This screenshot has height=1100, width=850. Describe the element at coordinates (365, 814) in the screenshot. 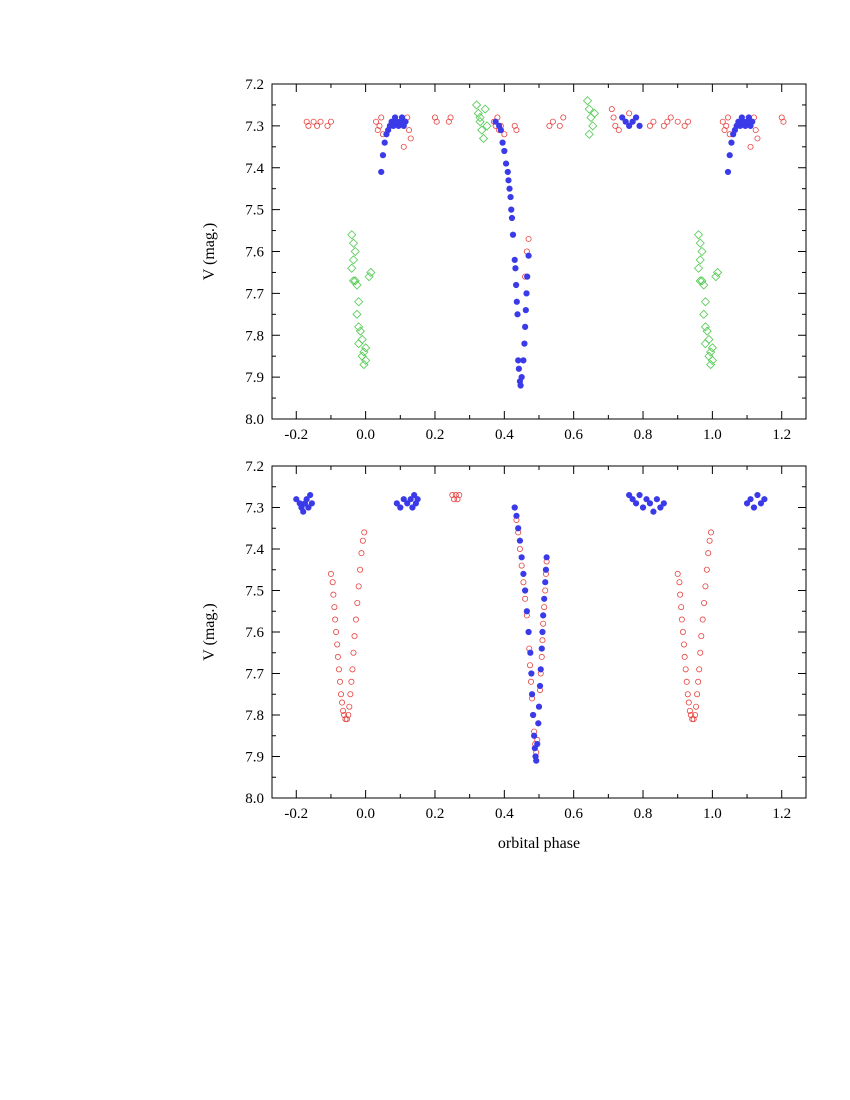

I see `x-tick-label: 0.0` at that location.